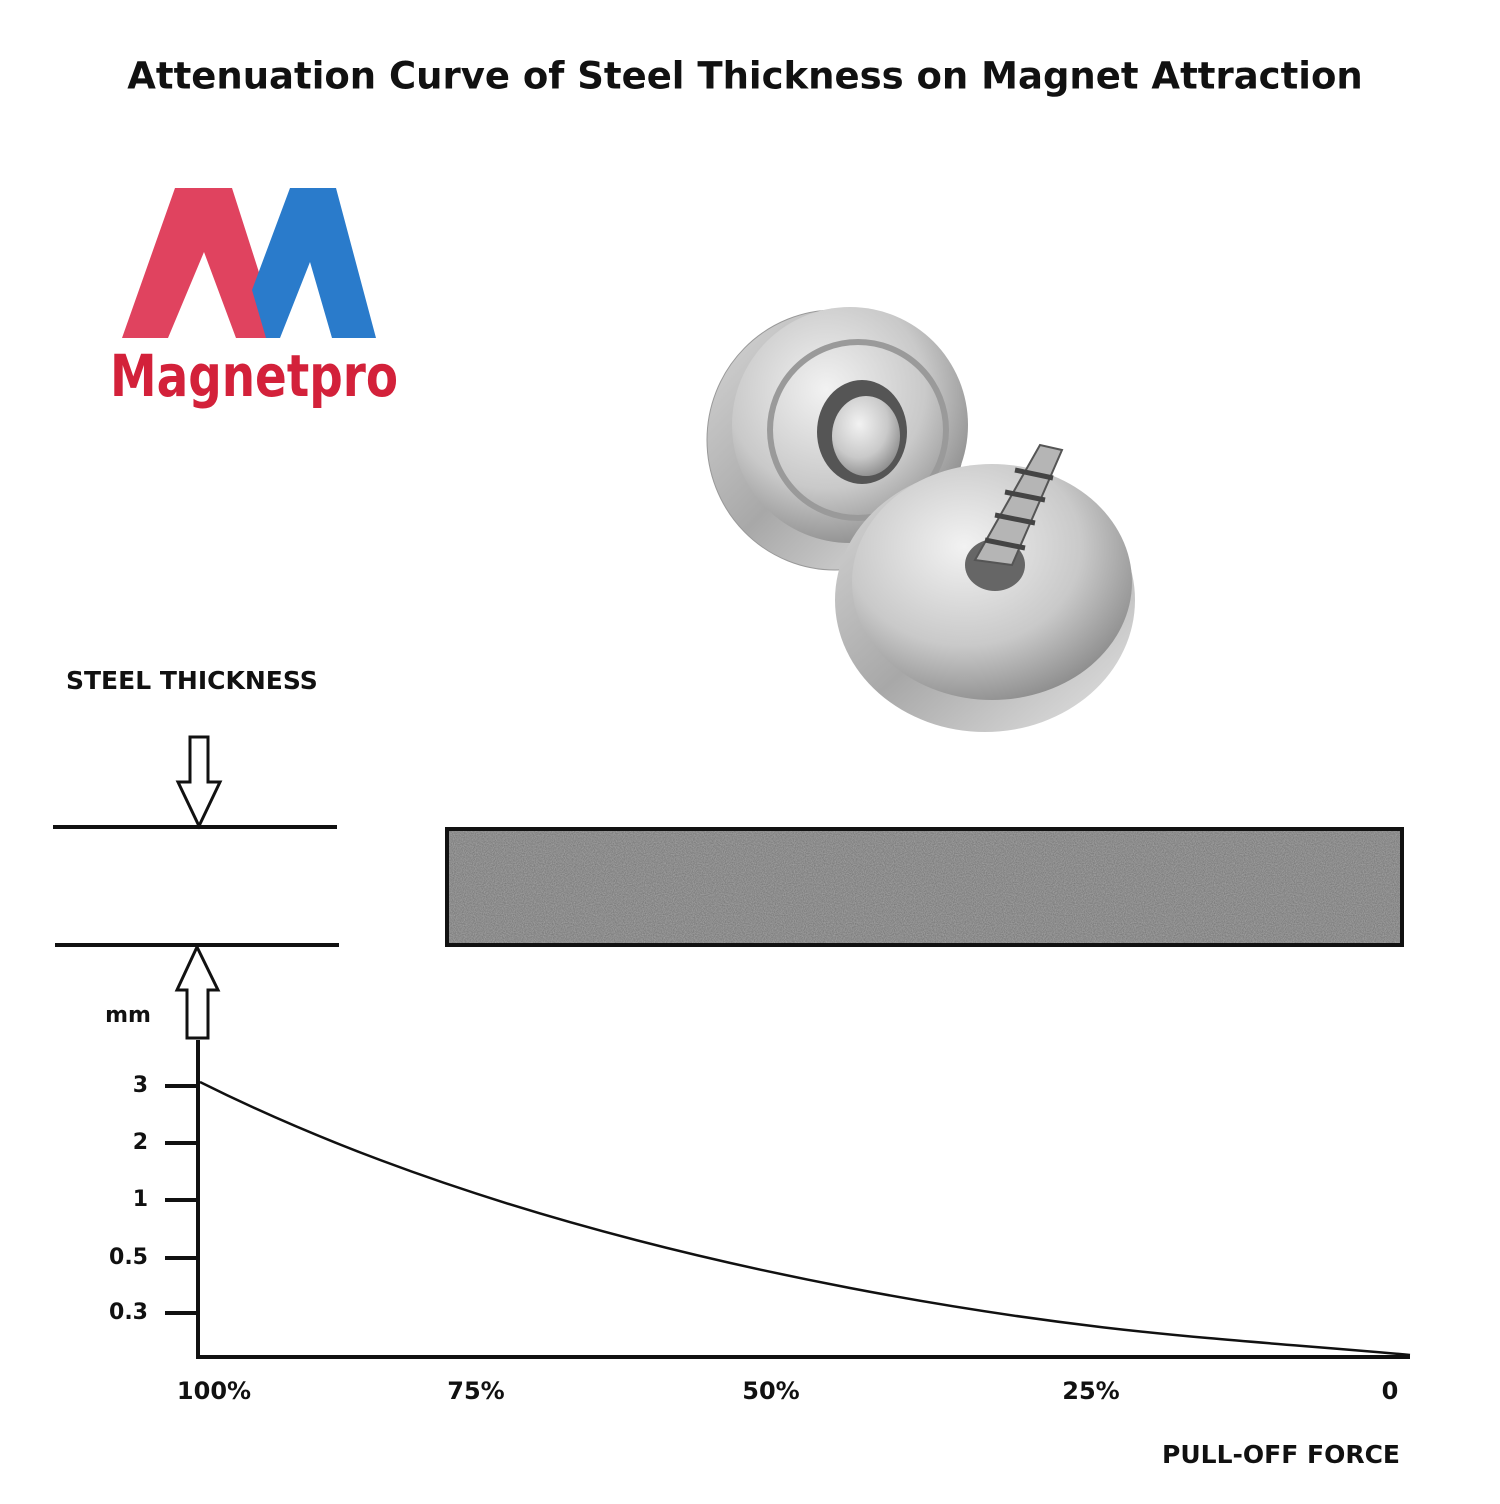  What do you see at coordinates (475, 1391) in the screenshot?
I see `x-tick-label: 75%` at bounding box center [475, 1391].